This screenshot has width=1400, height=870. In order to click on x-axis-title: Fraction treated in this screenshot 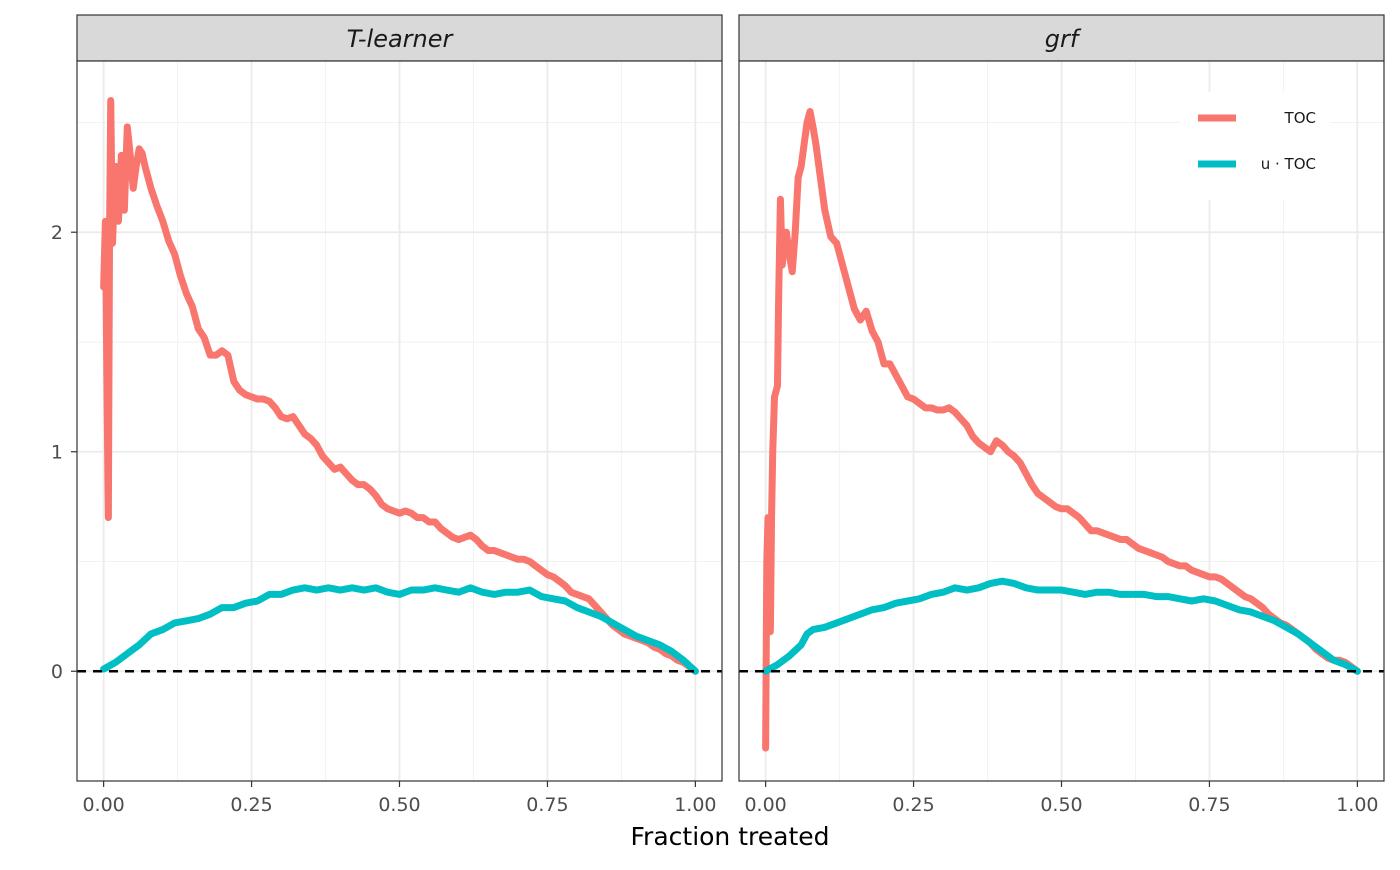, I will do `click(729, 836)`.